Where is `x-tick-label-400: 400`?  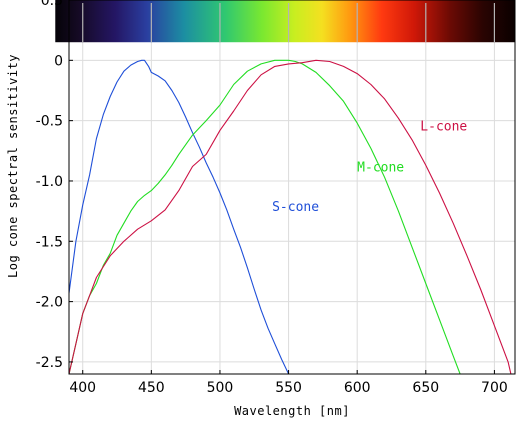 x-tick-label-400: 400 is located at coordinates (82, 388).